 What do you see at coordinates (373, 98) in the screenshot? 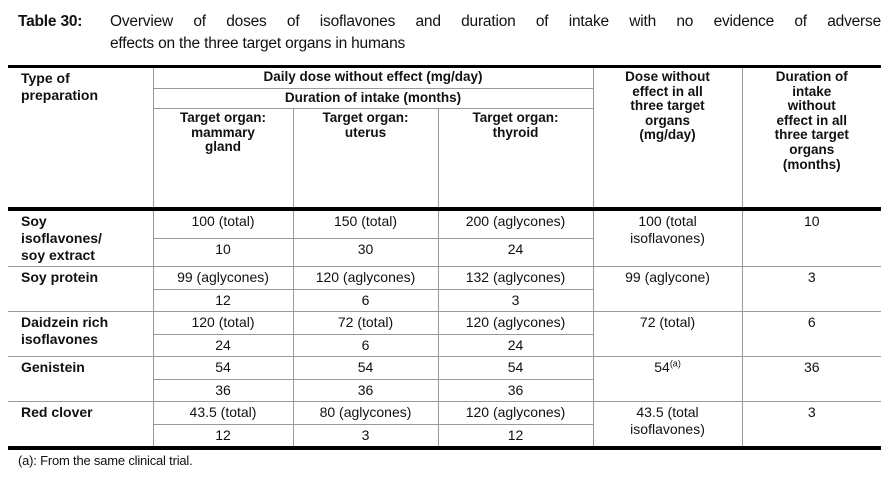
I see `header-duration-of-intake-group: Duration of intake (months)` at bounding box center [373, 98].